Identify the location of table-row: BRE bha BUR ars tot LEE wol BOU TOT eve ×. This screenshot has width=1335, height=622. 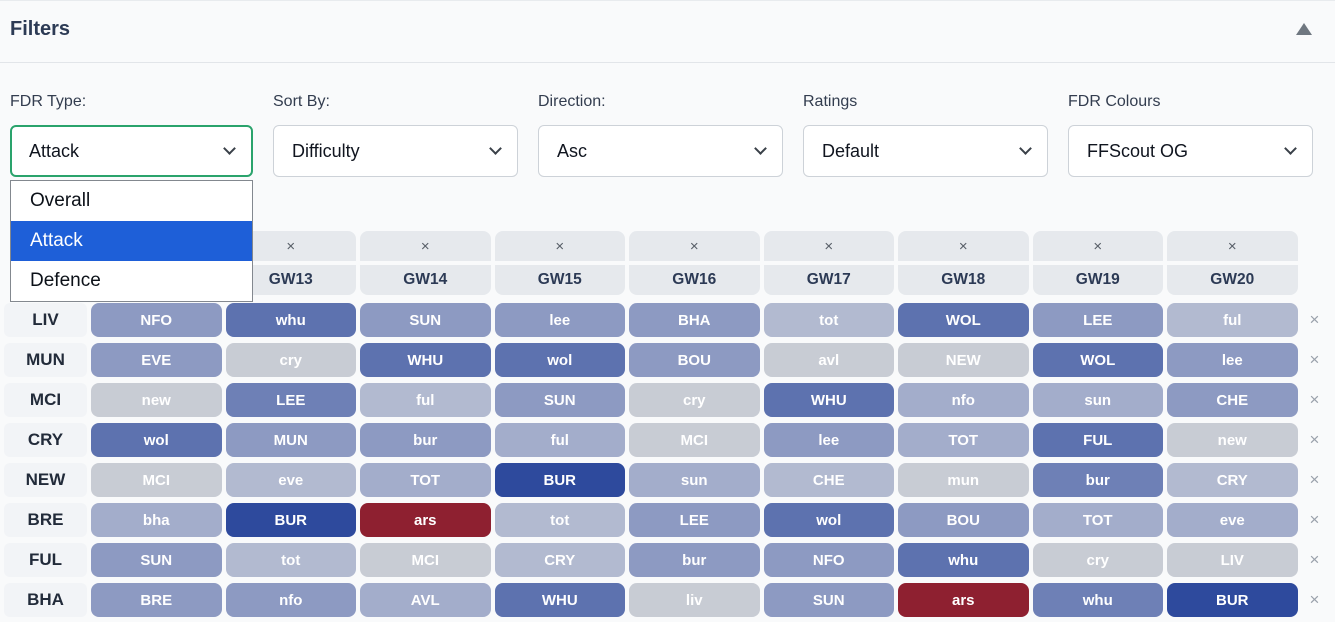
(669, 520).